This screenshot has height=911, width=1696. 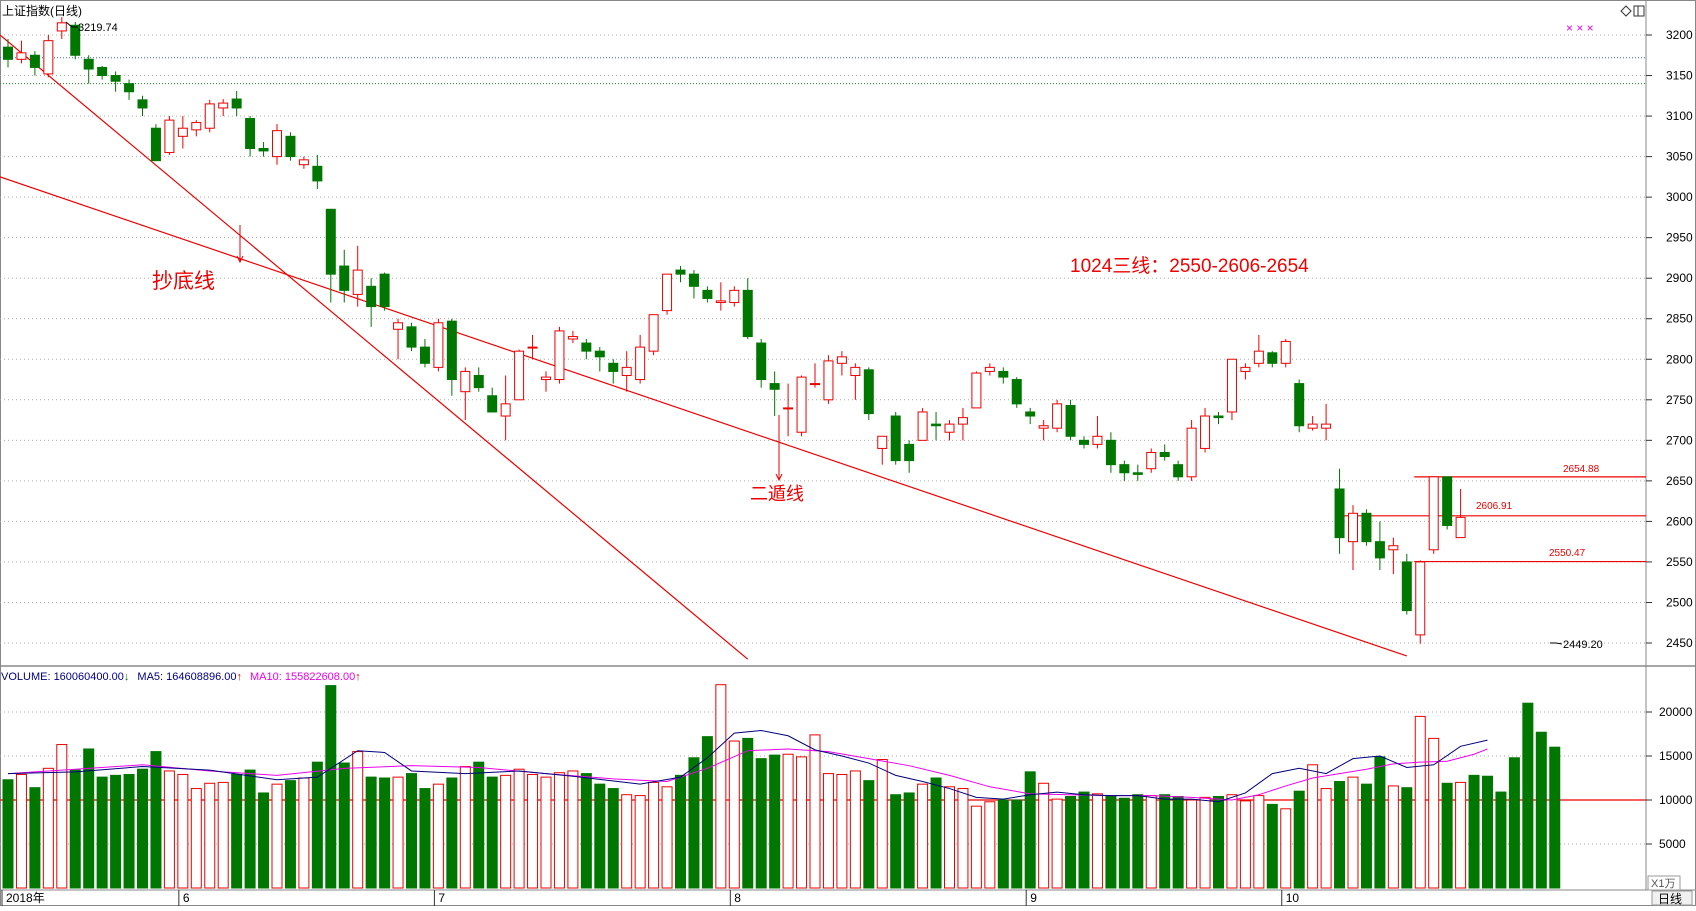 I want to click on marker-glyphs: × × ×, so click(x=1580, y=28).